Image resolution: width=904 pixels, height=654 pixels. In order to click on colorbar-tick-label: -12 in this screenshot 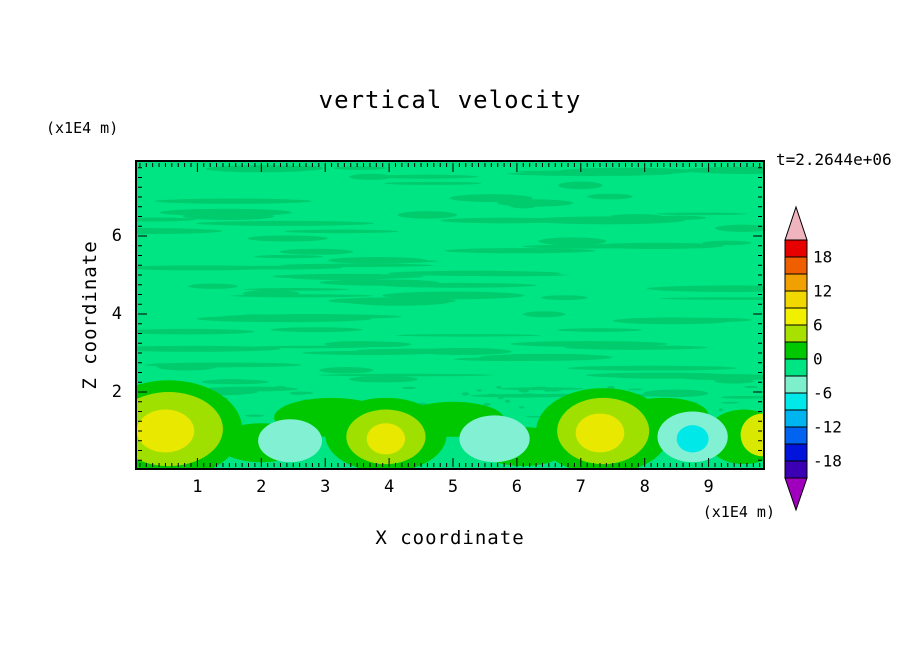, I will do `click(827, 427)`.